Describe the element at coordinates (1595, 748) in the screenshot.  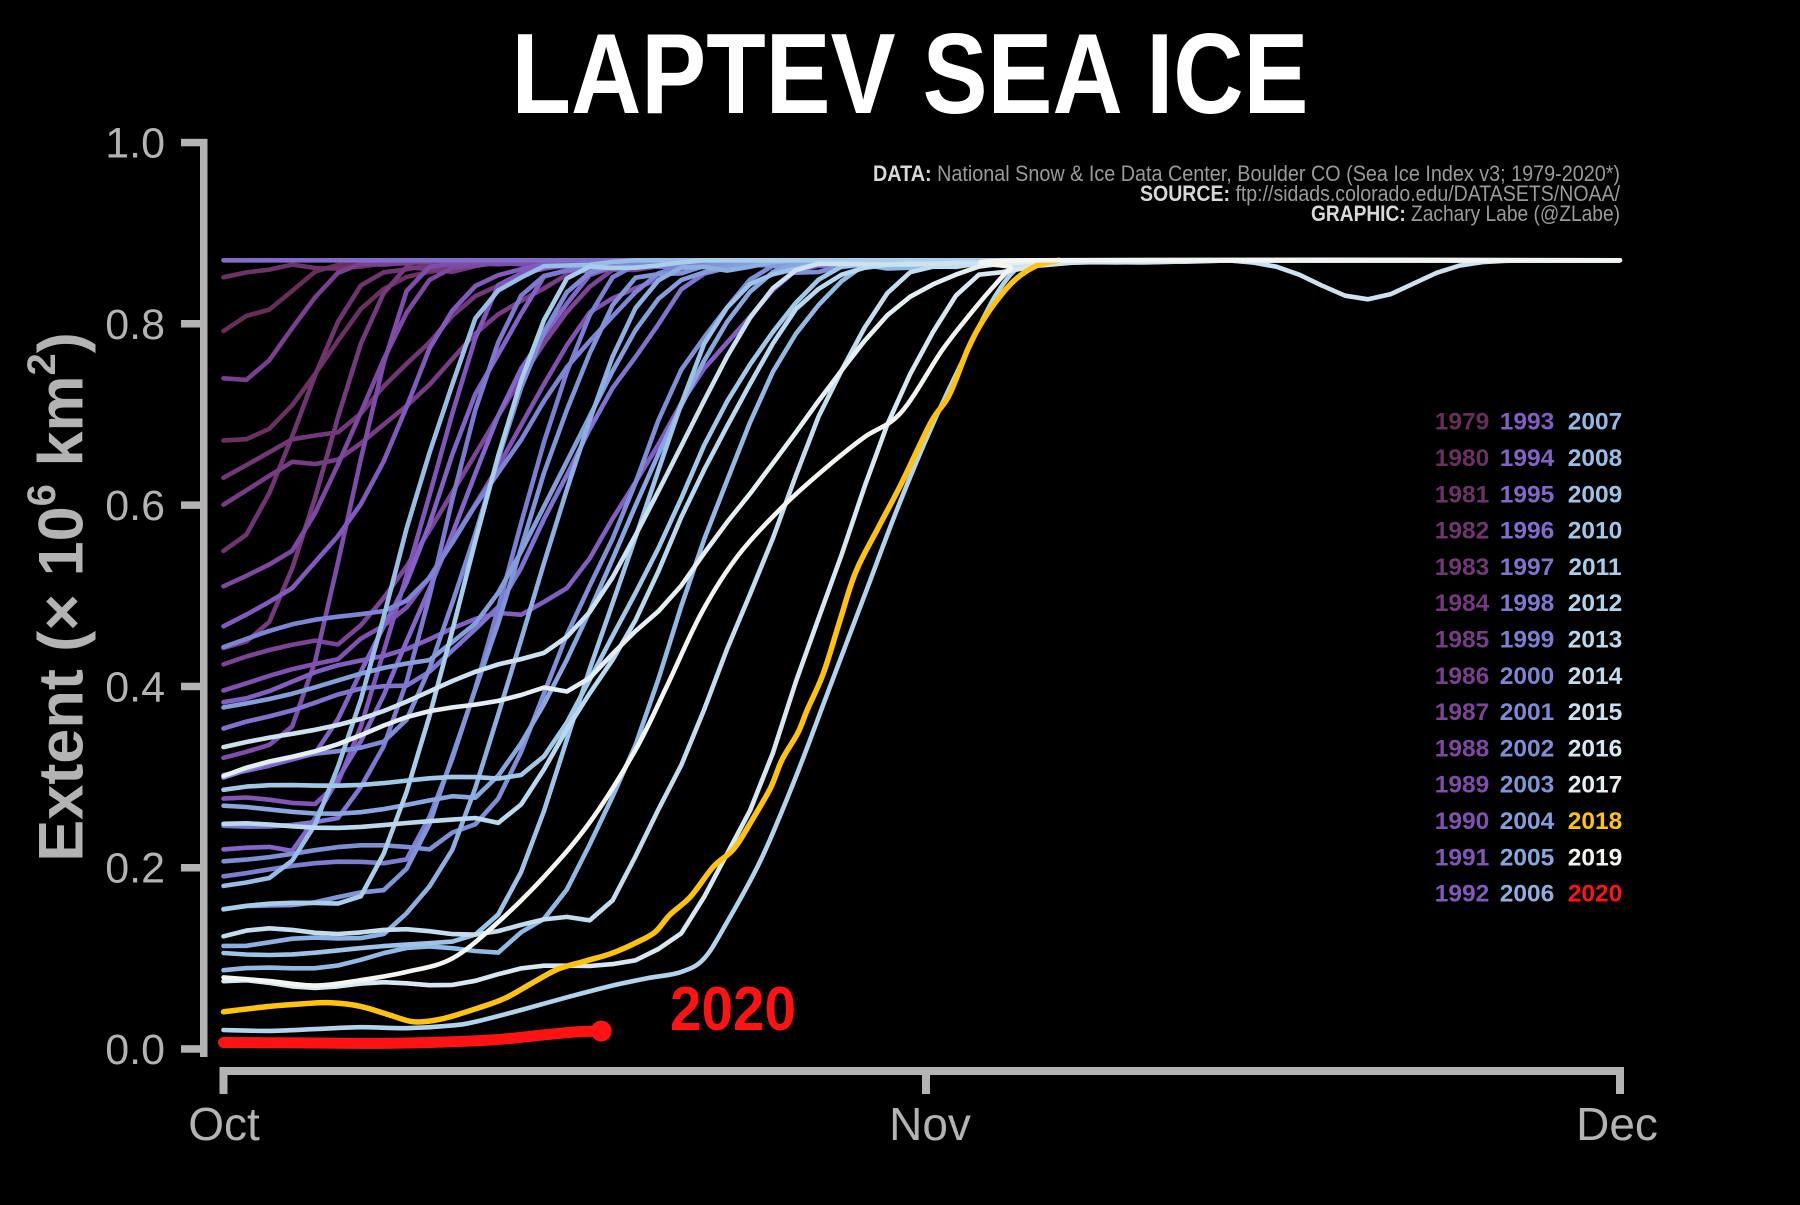
I see `svg-text: 2016` at that location.